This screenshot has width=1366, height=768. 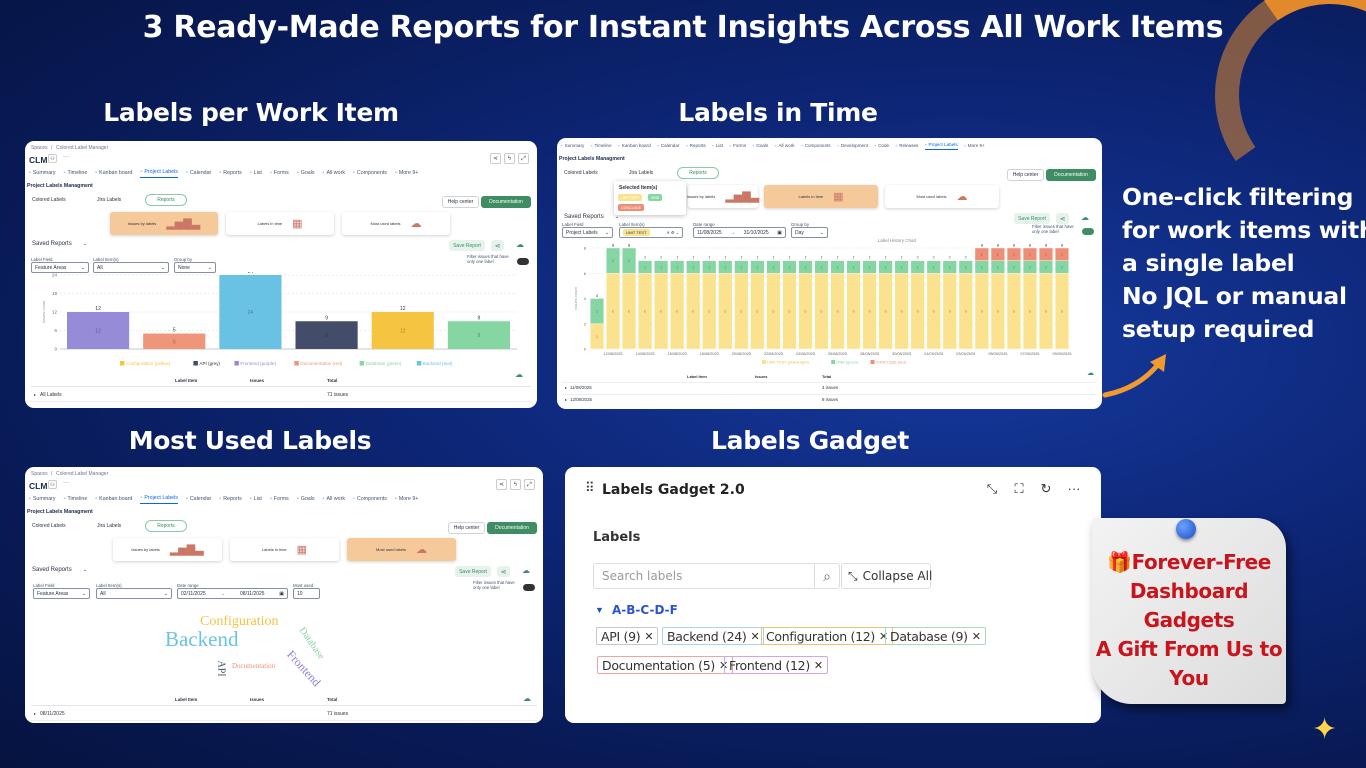 What do you see at coordinates (1074, 488) in the screenshot?
I see `more-icon: ···` at bounding box center [1074, 488].